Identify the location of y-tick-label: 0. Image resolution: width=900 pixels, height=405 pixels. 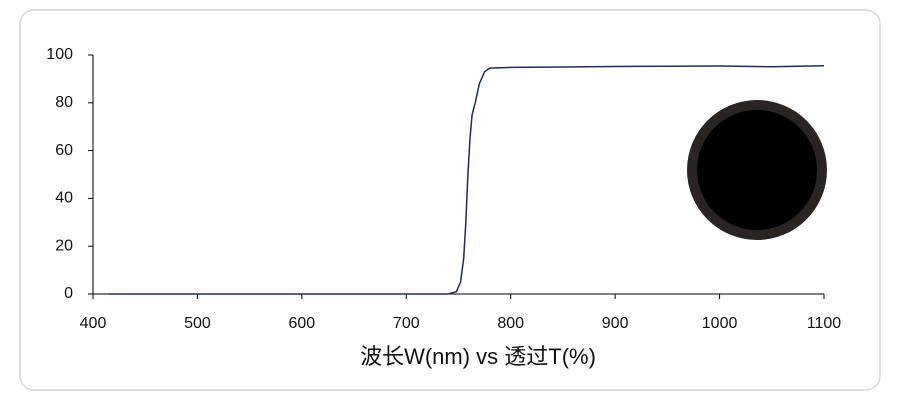
(68, 293).